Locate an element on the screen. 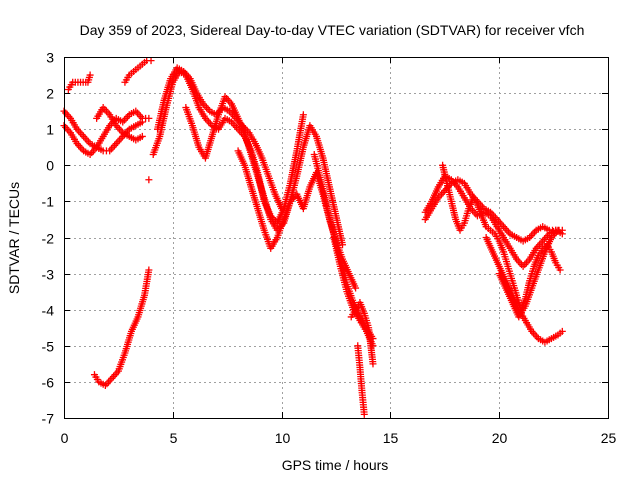 This screenshot has height=480, width=640. series-arc-n is located at coordinates (362, 333).